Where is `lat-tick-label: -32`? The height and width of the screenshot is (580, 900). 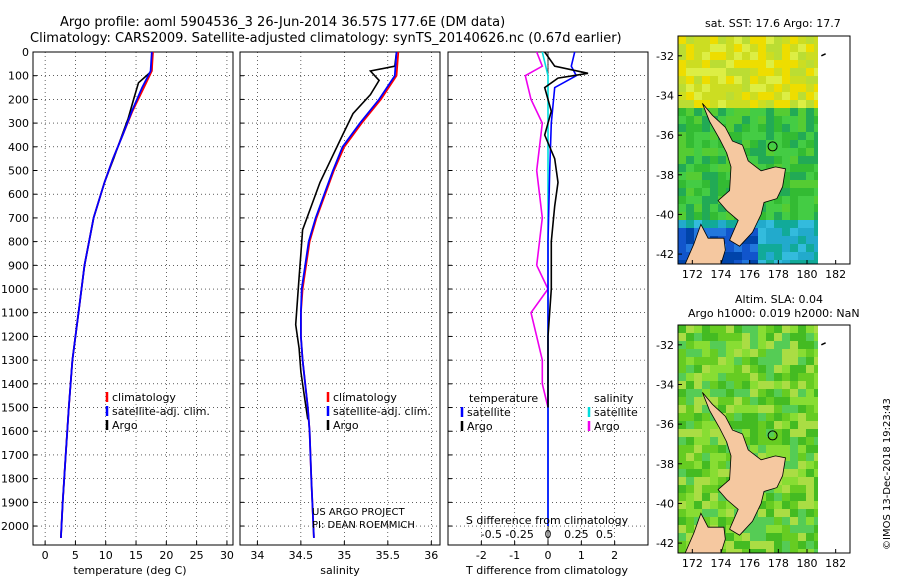 lat-tick-label: -32 is located at coordinates (665, 56).